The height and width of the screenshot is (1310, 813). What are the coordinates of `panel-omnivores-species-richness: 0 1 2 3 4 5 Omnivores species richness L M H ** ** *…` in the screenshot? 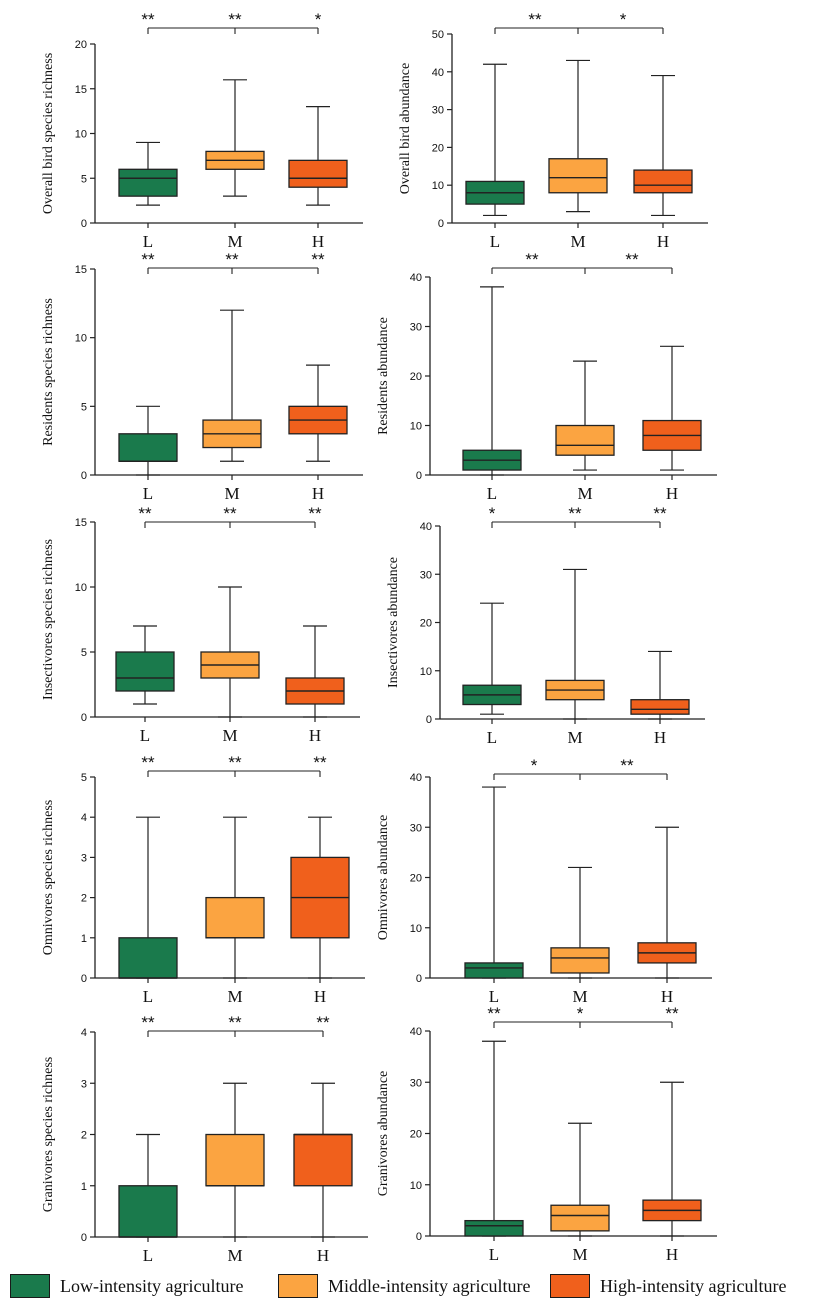 It's located at (203, 879).